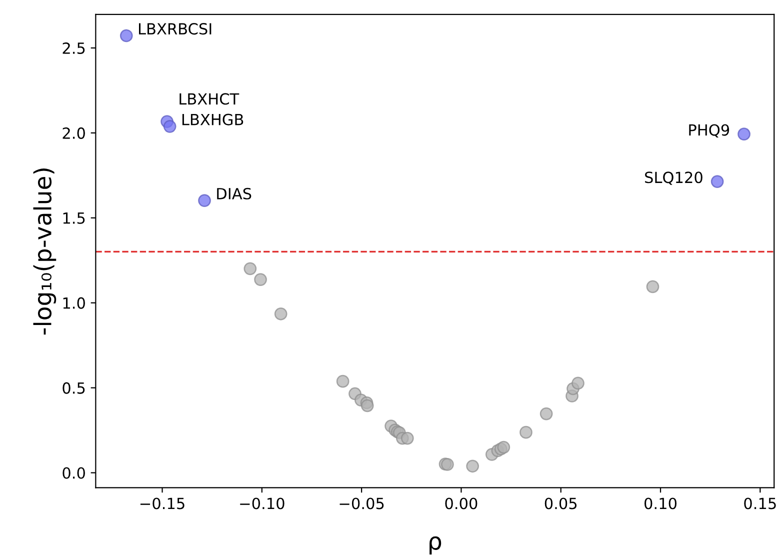  What do you see at coordinates (74, 303) in the screenshot?
I see `y-tick-label: 1.0` at bounding box center [74, 303].